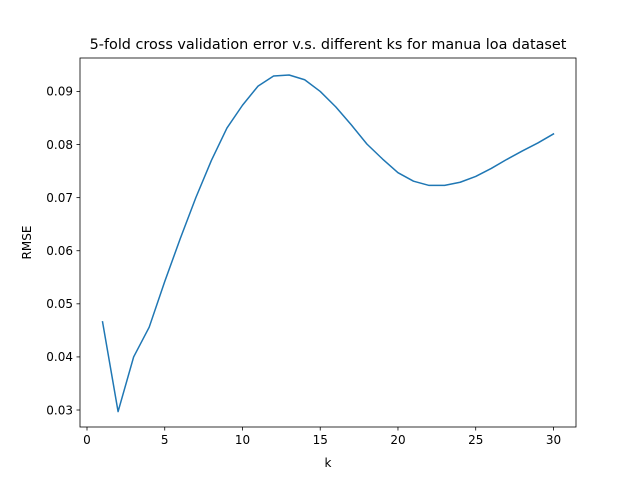 Image resolution: width=640 pixels, height=480 pixels. I want to click on x-axis-label: k, so click(328, 463).